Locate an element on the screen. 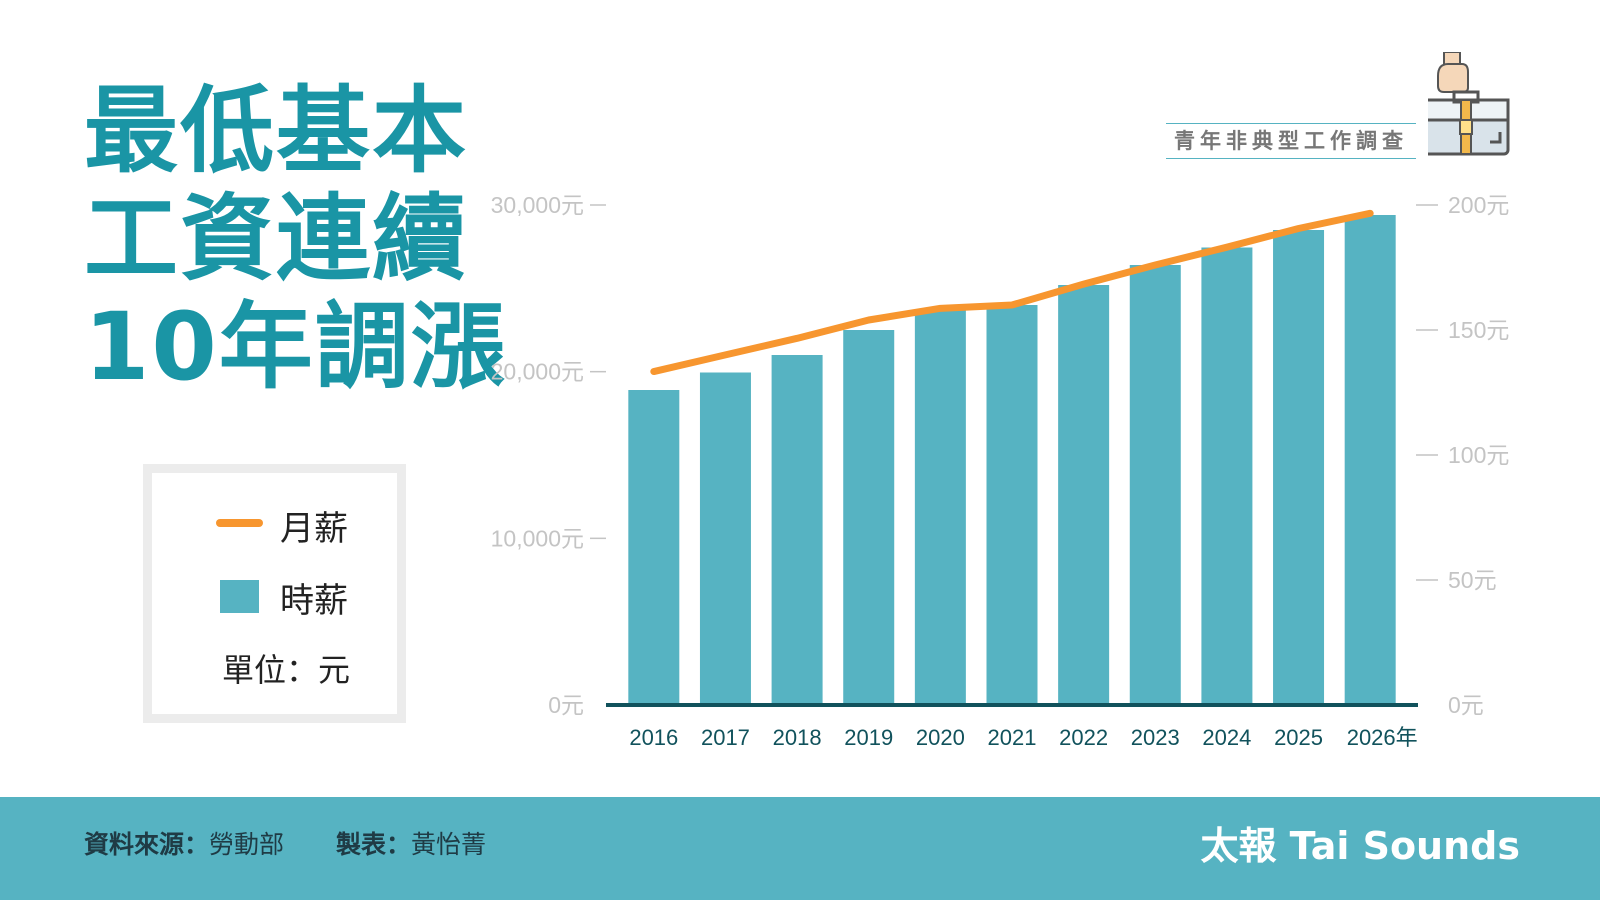 The height and width of the screenshot is (900, 1600). maker-value: 黃怡菁 is located at coordinates (448, 844).